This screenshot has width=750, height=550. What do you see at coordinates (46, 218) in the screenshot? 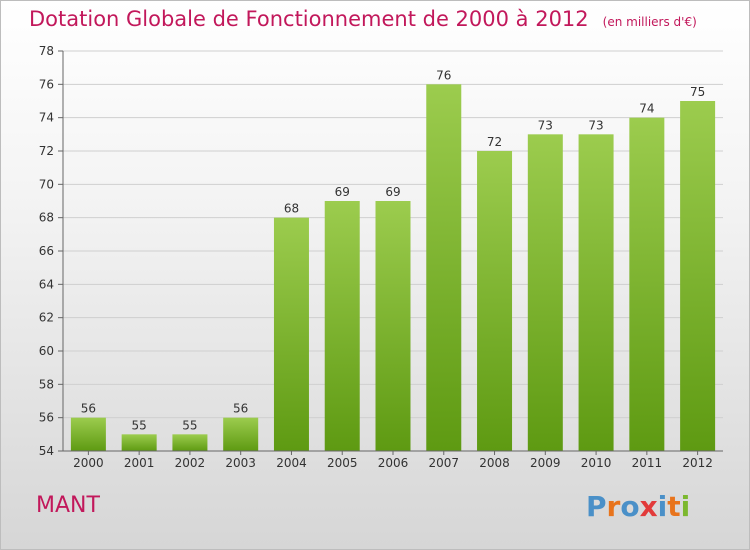
I see `y-tick-label: 68` at bounding box center [46, 218].